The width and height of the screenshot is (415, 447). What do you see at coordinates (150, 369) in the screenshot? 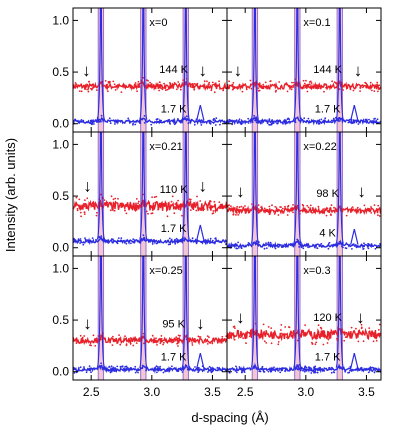
I see `low-T-series` at bounding box center [150, 369].